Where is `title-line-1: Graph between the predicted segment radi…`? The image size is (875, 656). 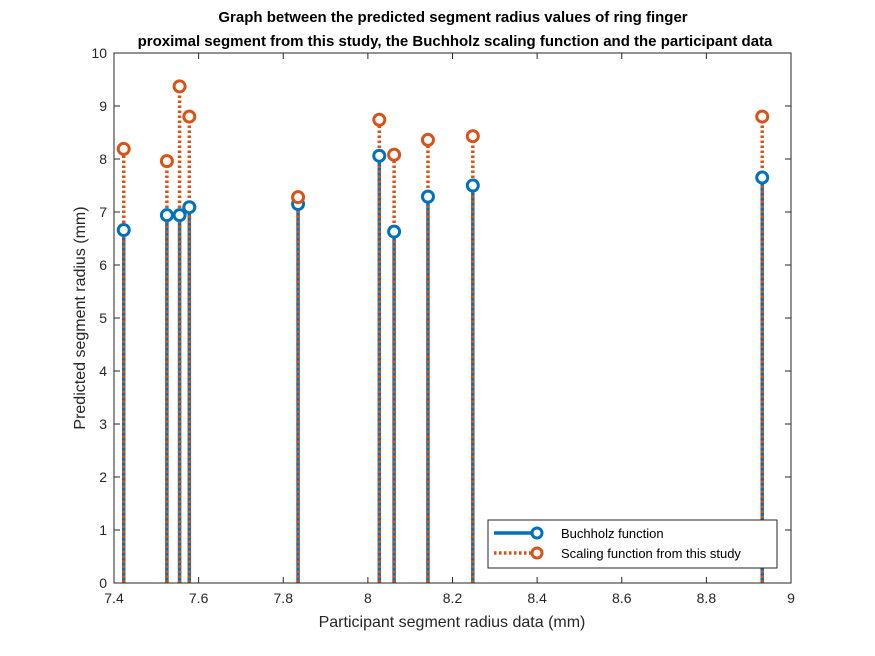 title-line-1: Graph between the predicted segment radi… is located at coordinates (452, 17).